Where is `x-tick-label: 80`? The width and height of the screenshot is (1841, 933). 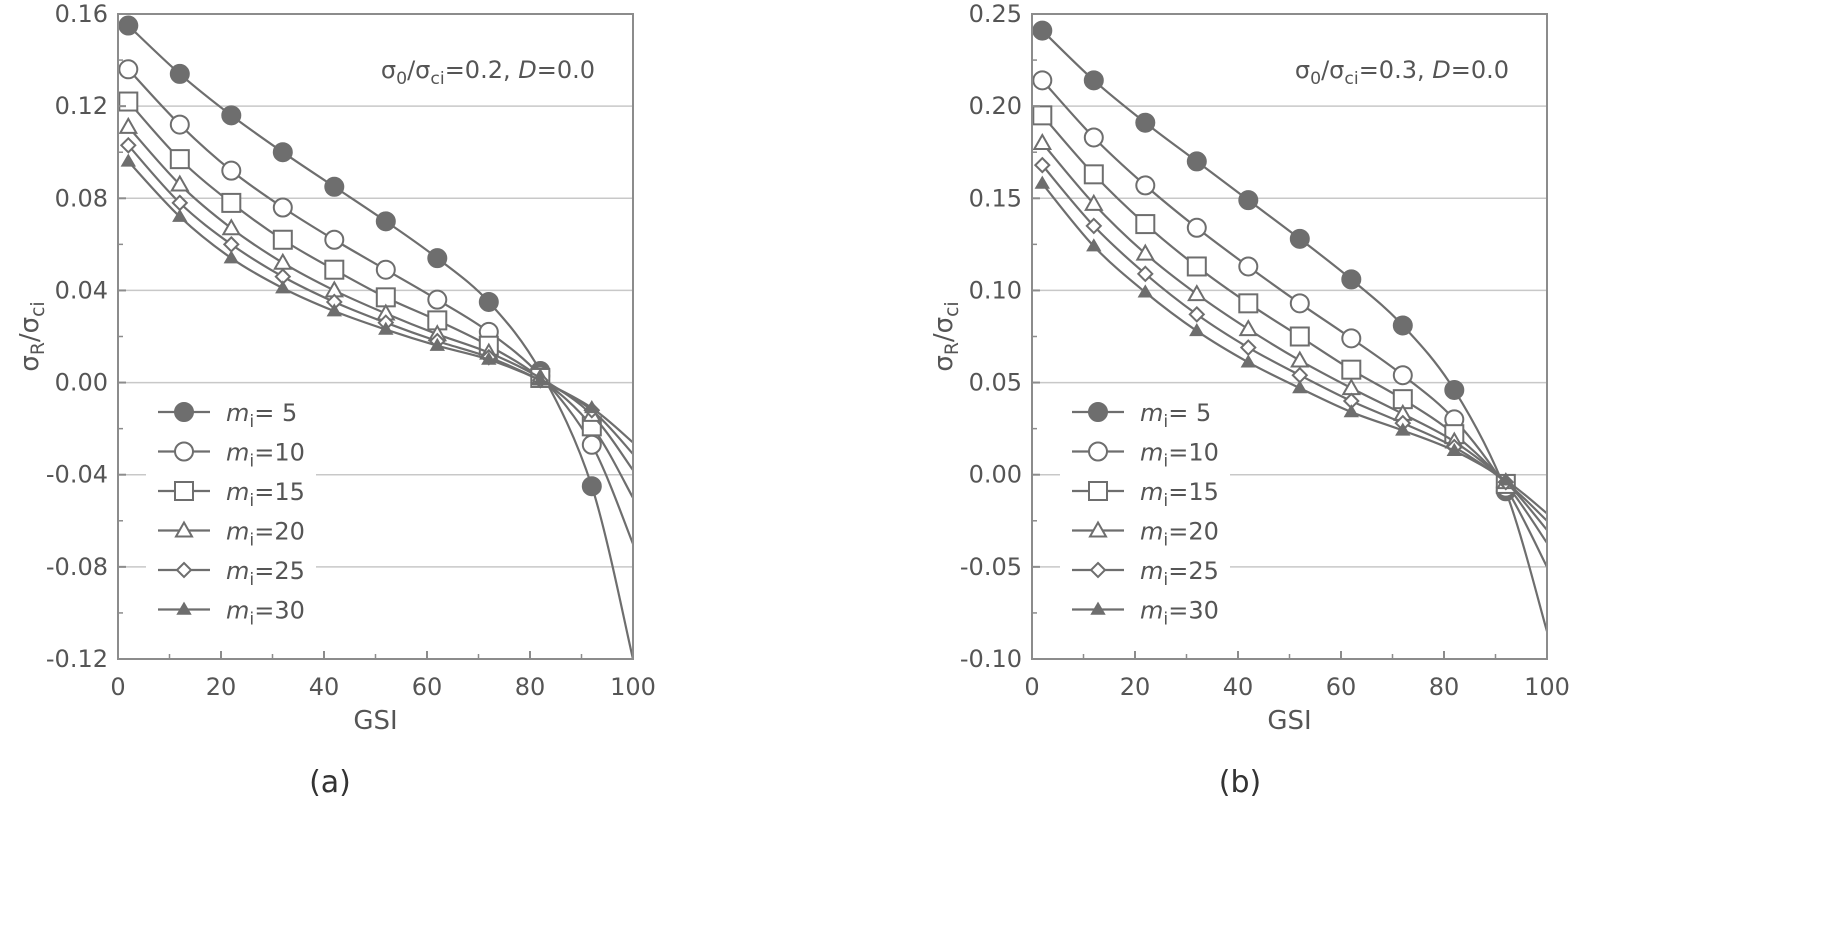 x-tick-label: 80 is located at coordinates (1444, 687).